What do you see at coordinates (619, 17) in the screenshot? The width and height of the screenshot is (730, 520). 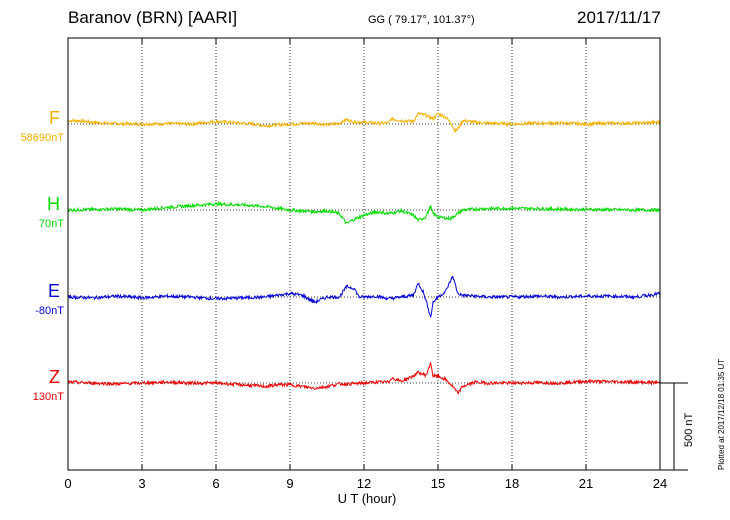 I see `plot-date: 2017/11/17` at bounding box center [619, 17].